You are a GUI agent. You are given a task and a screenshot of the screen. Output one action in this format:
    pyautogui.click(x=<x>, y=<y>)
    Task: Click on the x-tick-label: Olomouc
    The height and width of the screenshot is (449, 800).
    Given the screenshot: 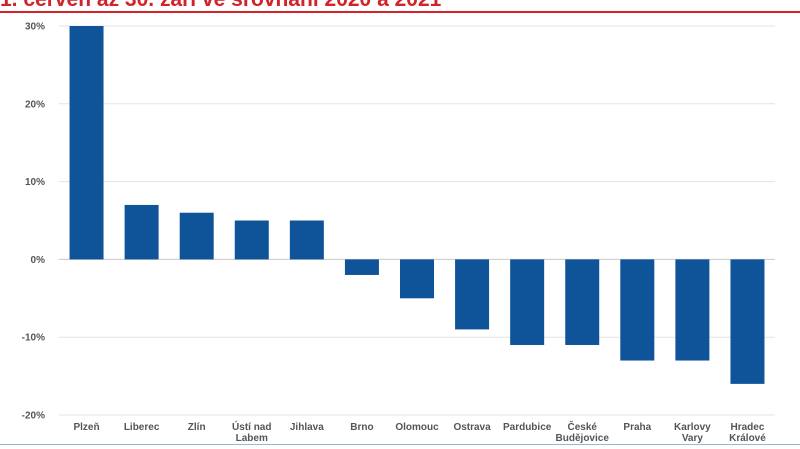 What is the action you would take?
    pyautogui.click(x=417, y=427)
    